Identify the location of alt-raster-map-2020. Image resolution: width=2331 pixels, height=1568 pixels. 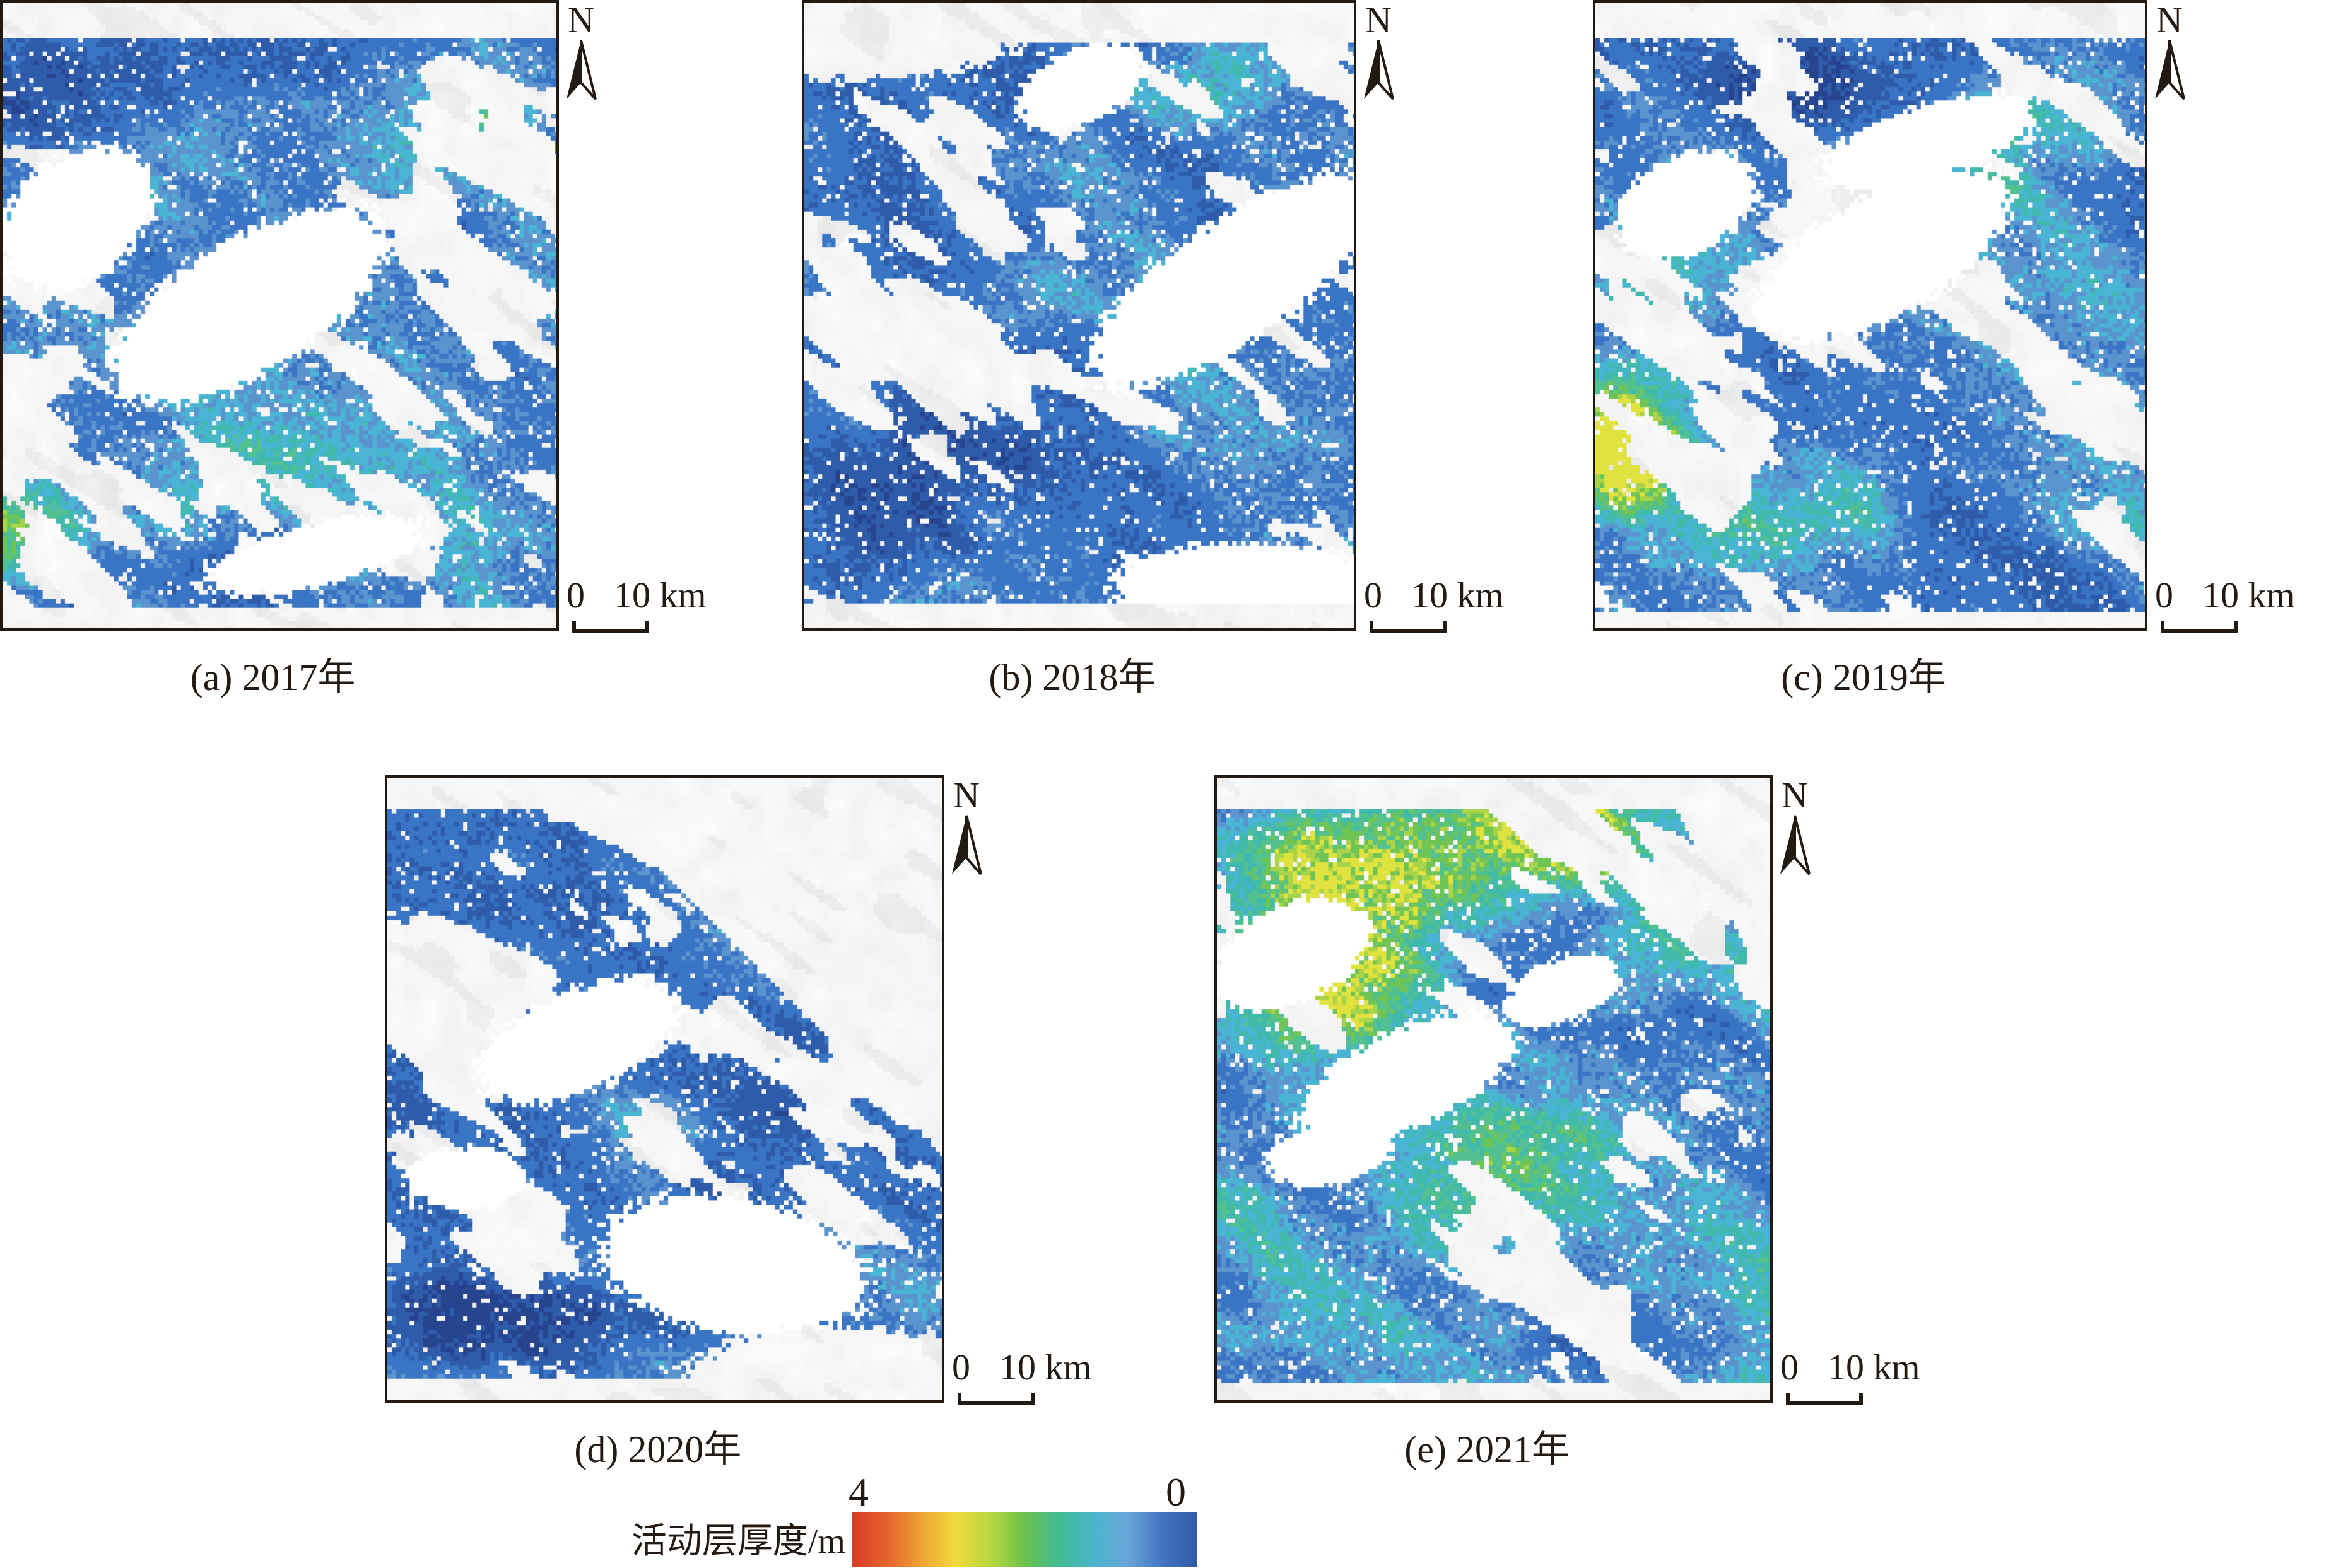
(665, 1089).